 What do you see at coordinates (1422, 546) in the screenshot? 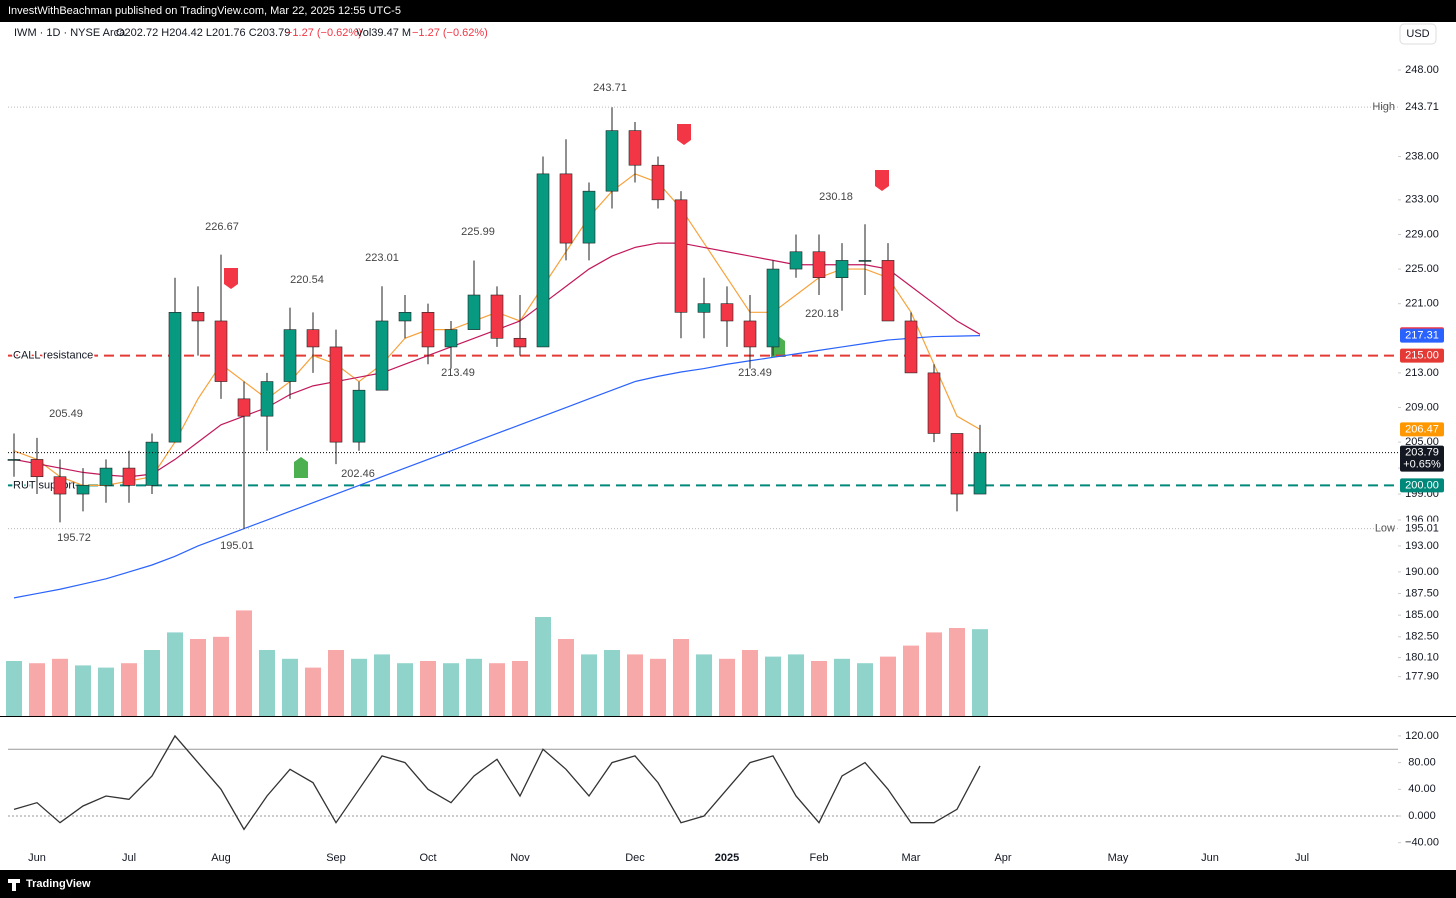
I see `y-tick-label: 193.00` at bounding box center [1422, 546].